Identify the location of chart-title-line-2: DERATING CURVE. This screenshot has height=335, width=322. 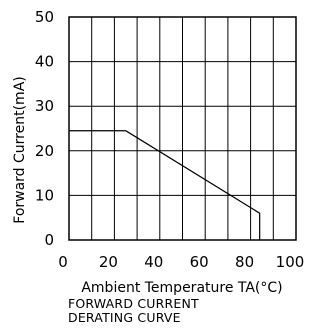
(124, 317).